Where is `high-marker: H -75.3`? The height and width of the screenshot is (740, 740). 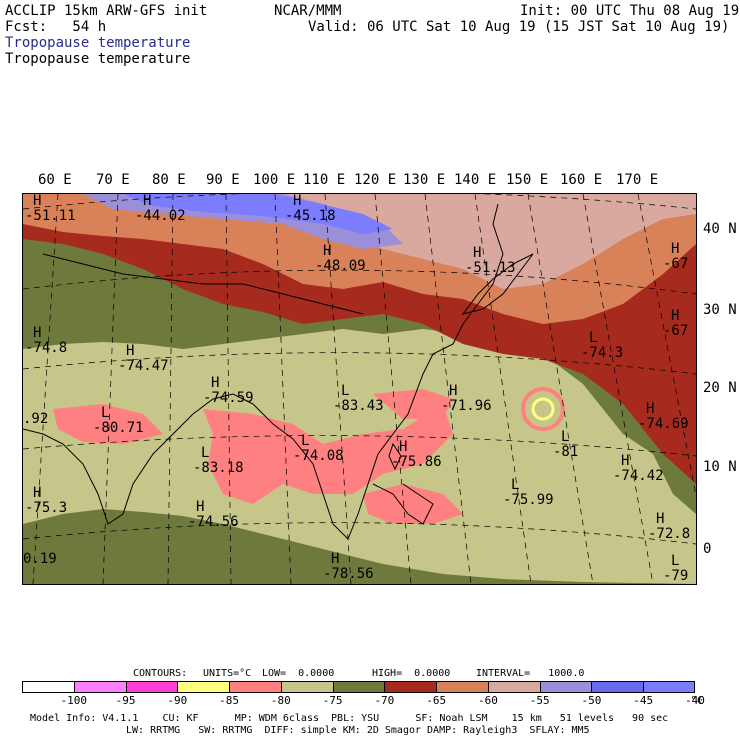 high-marker: H -75.3 is located at coordinates (46, 501).